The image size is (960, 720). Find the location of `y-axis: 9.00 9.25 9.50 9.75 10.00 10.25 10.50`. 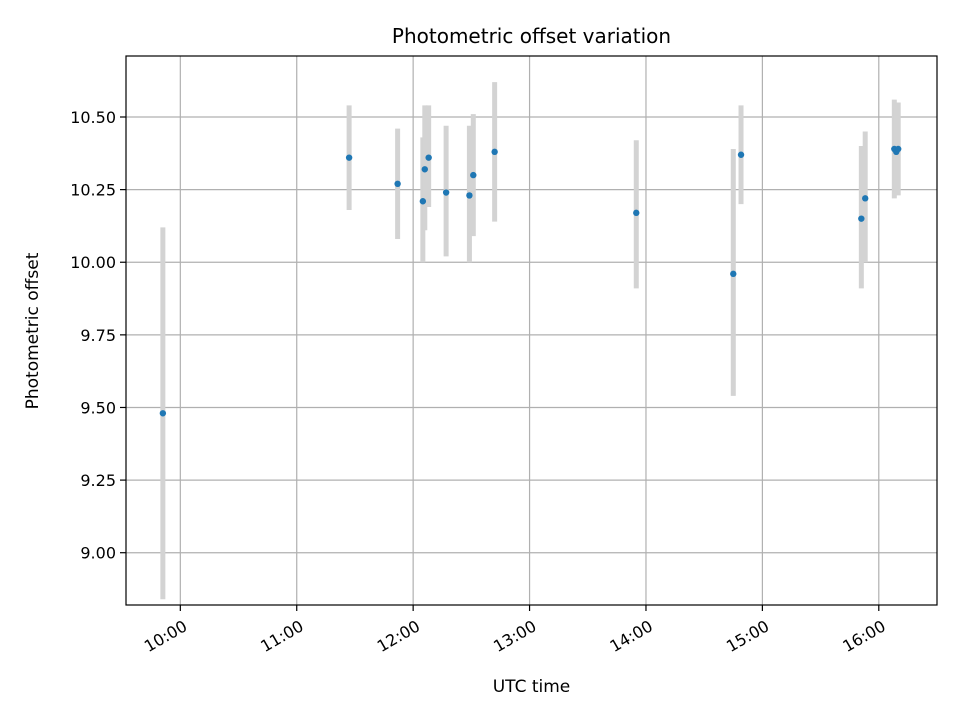

y-axis: 9.00 9.25 9.50 9.75 10.00 10.25 10.50 is located at coordinates (98, 335).